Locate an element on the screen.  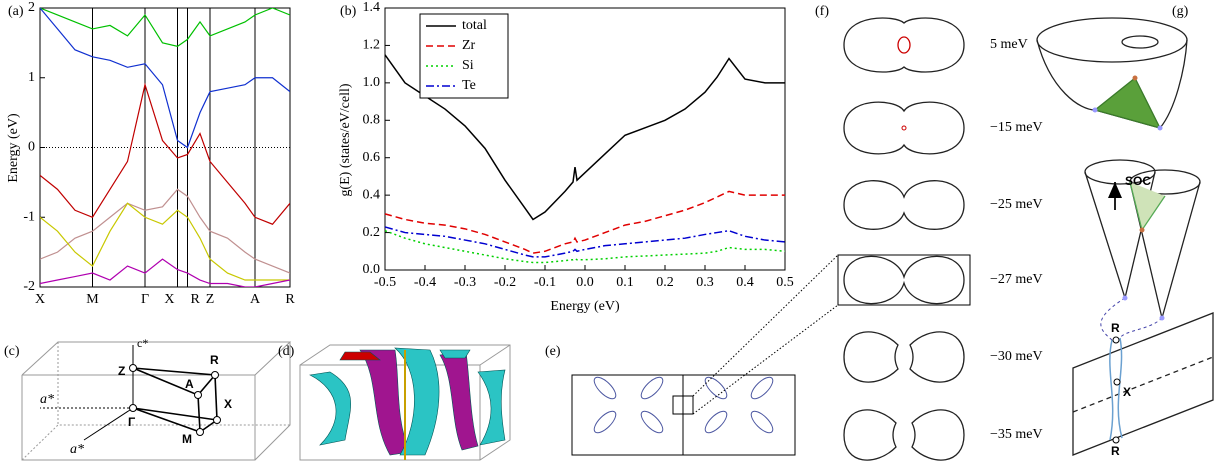
energy-label: −35 meV is located at coordinates (1016, 434).